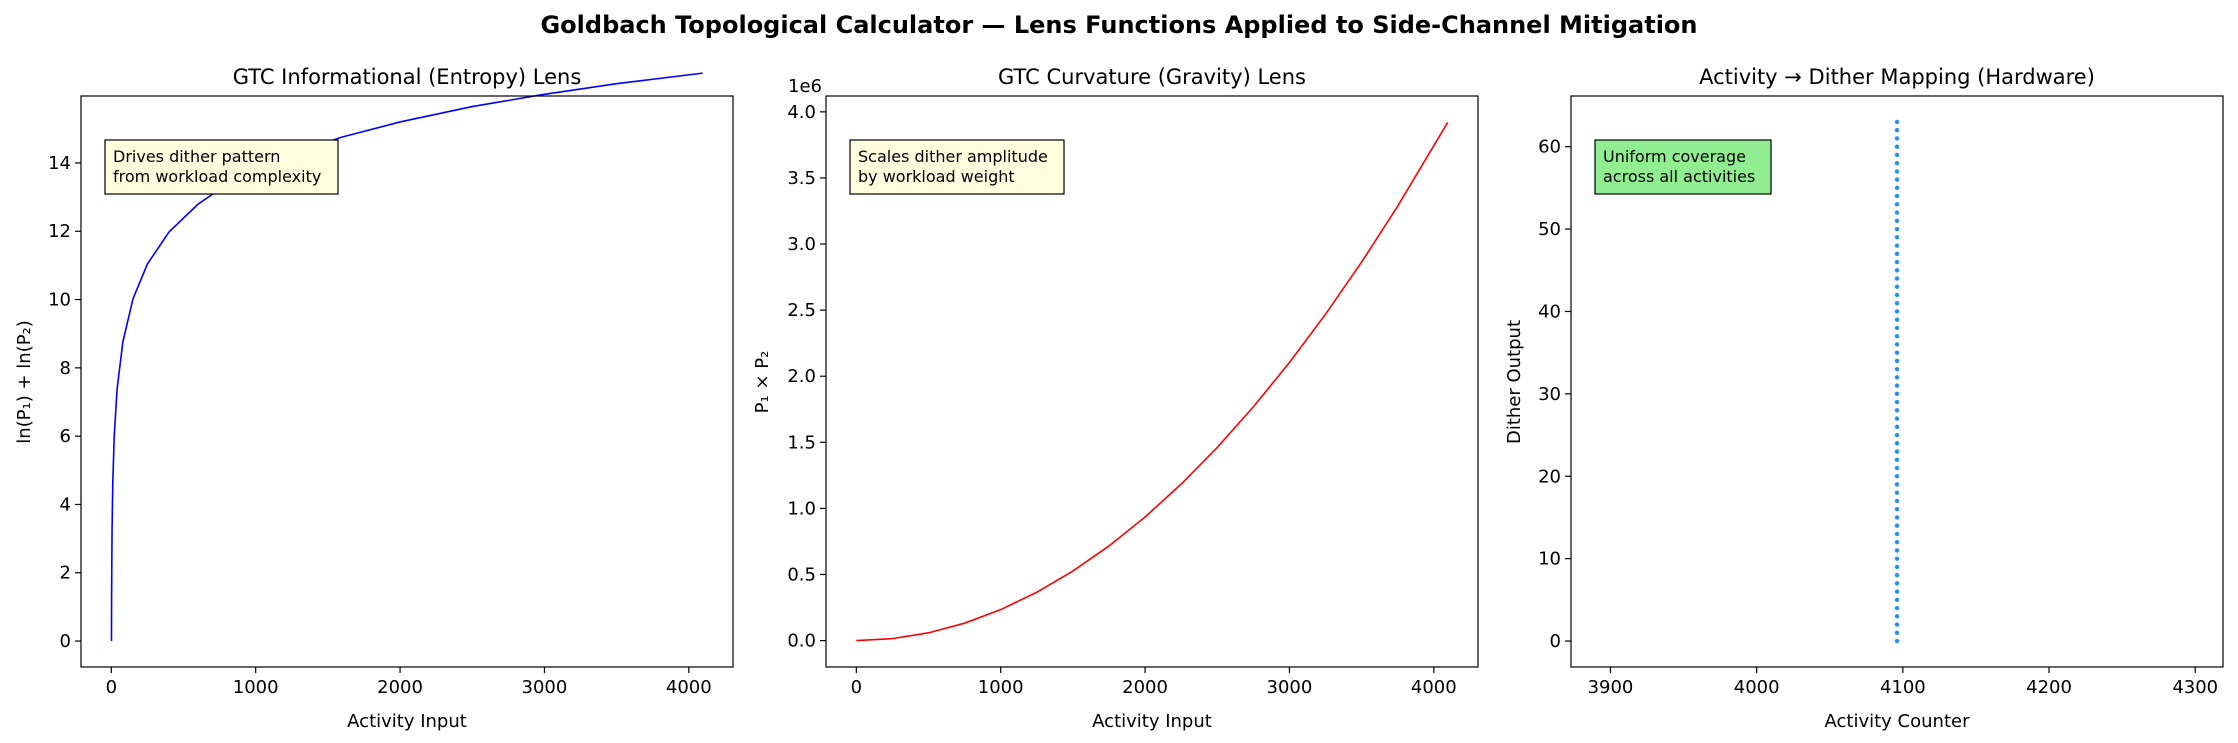 Image resolution: width=2238 pixels, height=743 pixels. I want to click on panel-title: GTC Informational (Entropy) Lens, so click(407, 77).